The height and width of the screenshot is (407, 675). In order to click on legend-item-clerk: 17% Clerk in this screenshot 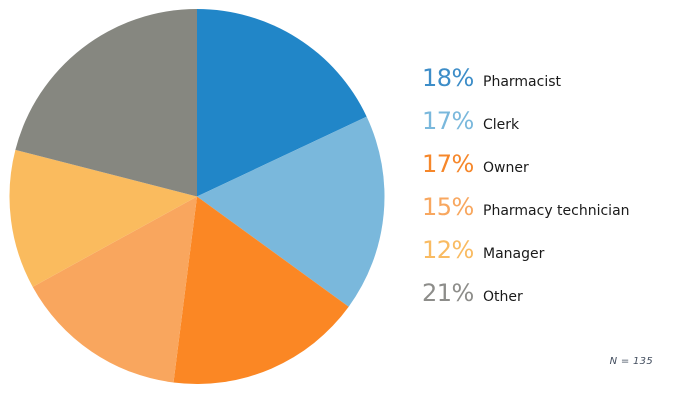, I will do `click(526, 121)`.